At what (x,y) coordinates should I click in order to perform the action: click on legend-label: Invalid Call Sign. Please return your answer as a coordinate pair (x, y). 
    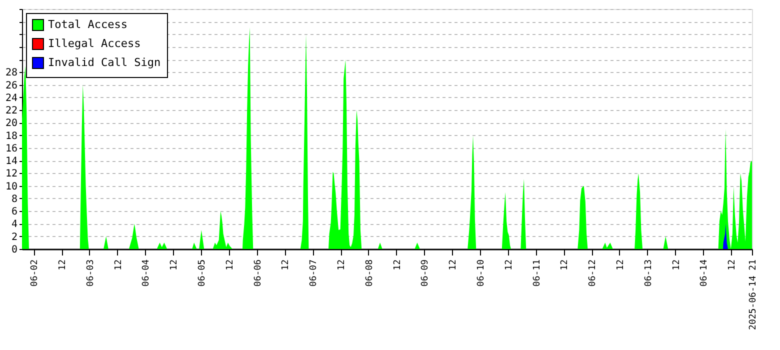
    Looking at the image, I should click on (104, 62).